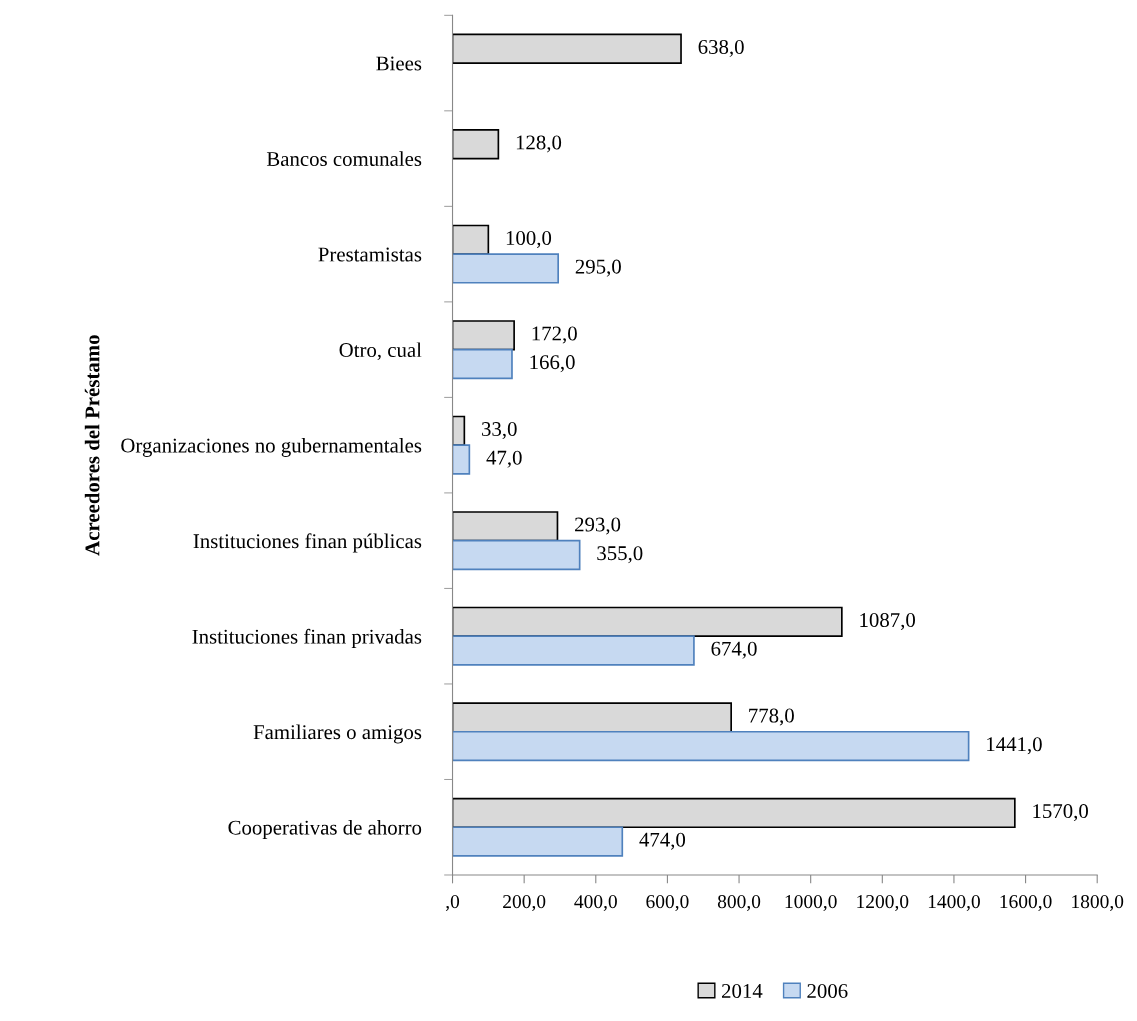  I want to click on x-tick-label: 1800,0, so click(1098, 903).